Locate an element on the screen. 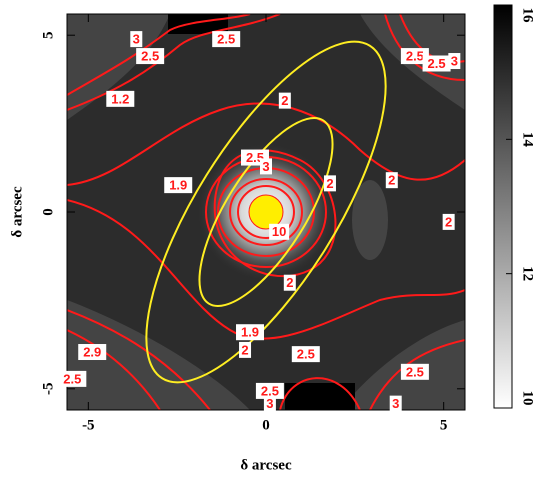  colorbar-tick-label: 12 is located at coordinates (528, 273).